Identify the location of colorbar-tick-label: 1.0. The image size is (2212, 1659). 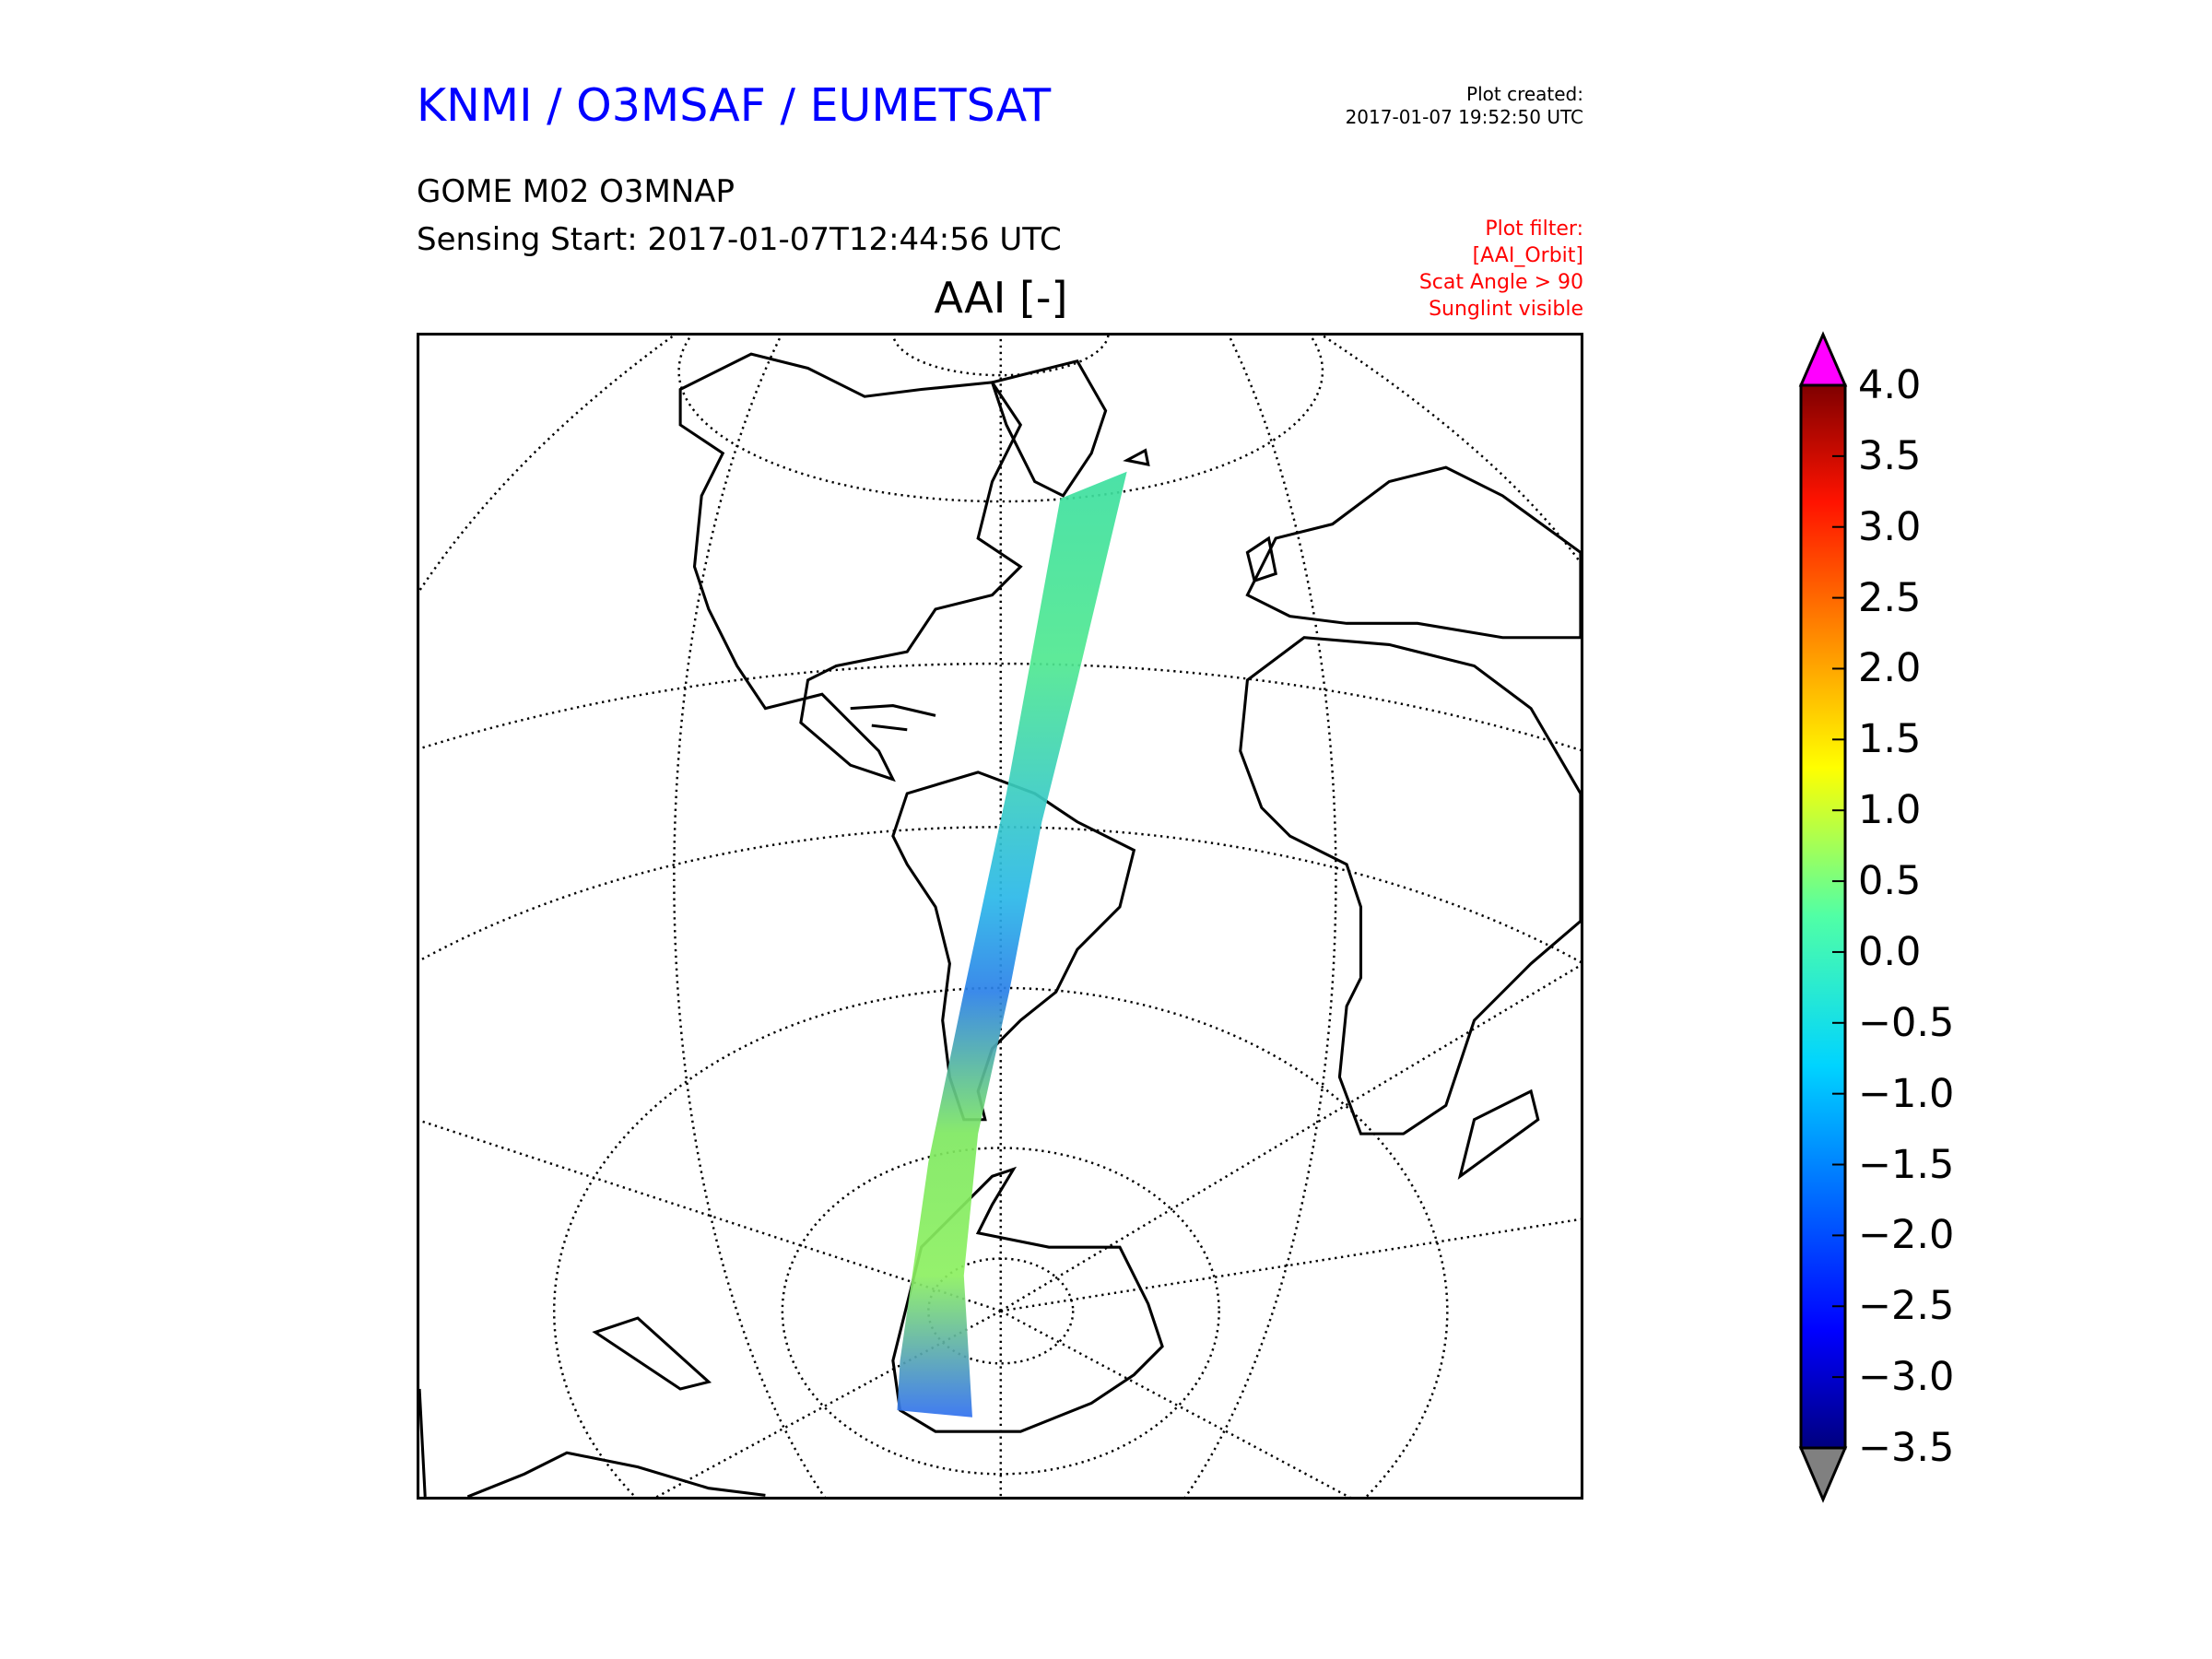
(1890, 810).